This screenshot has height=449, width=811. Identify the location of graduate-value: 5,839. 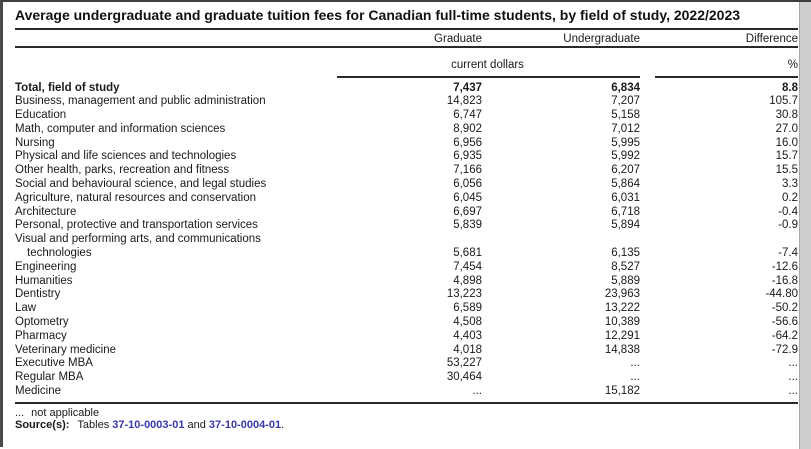
(467, 225).